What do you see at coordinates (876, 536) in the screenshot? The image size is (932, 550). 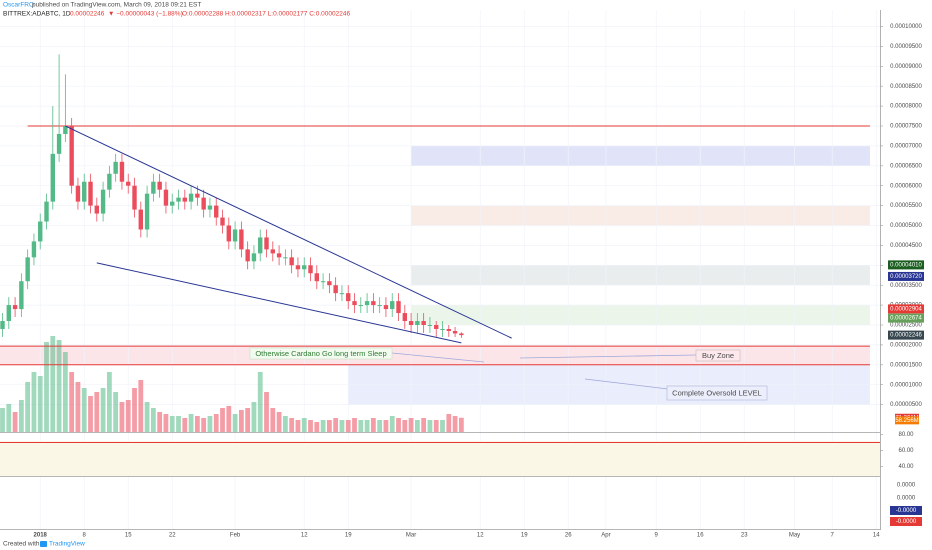 I see `x-tick-label: 14` at bounding box center [876, 536].